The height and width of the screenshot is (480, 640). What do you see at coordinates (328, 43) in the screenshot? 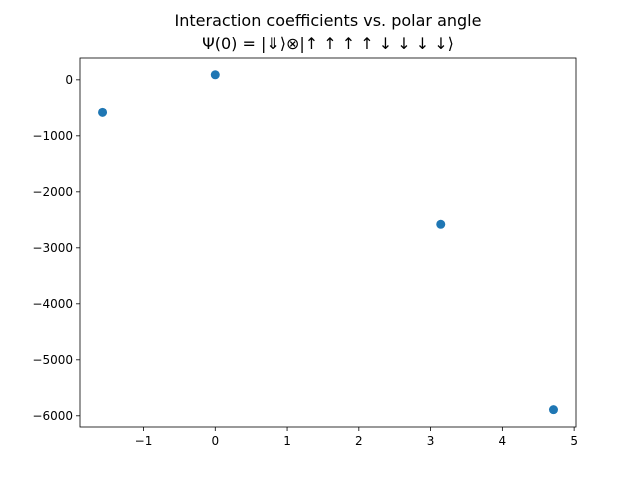
I see `chart-subtitle: Ψ(0) = |⇓⟩⊗|↑ ↑ ↑ ↑ ↓ ↓ ↓ ↓⟩` at bounding box center [328, 43].